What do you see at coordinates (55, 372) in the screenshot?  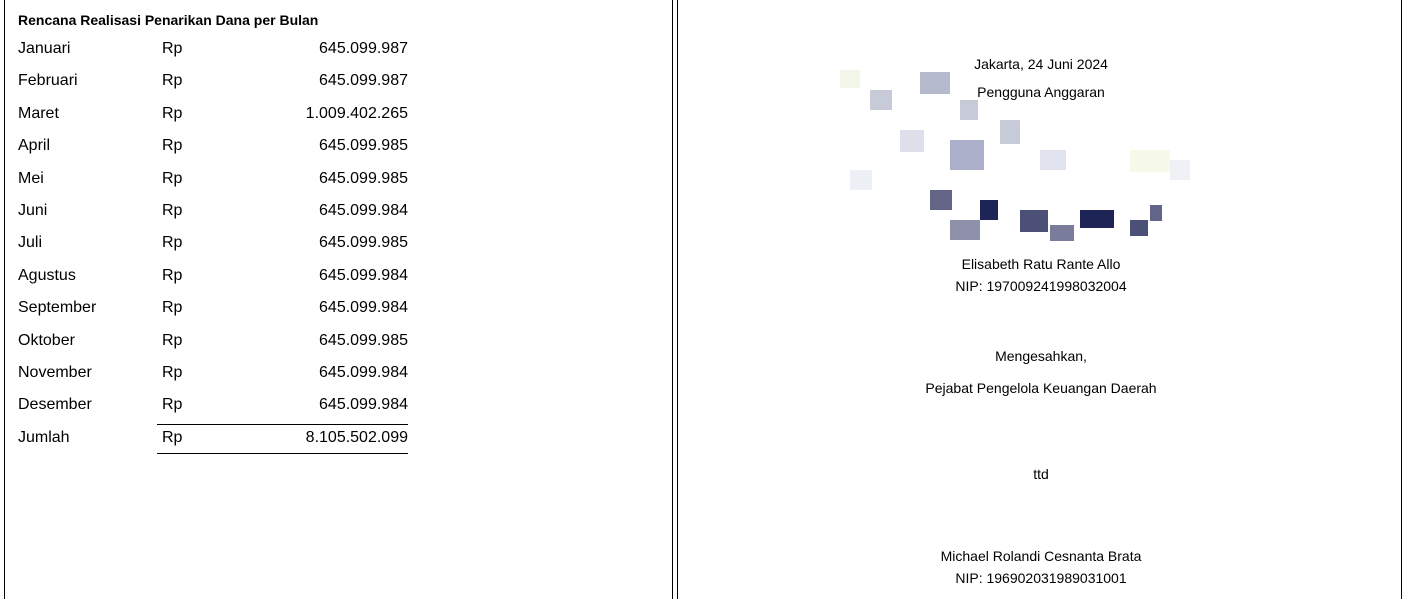 I see `month: November` at bounding box center [55, 372].